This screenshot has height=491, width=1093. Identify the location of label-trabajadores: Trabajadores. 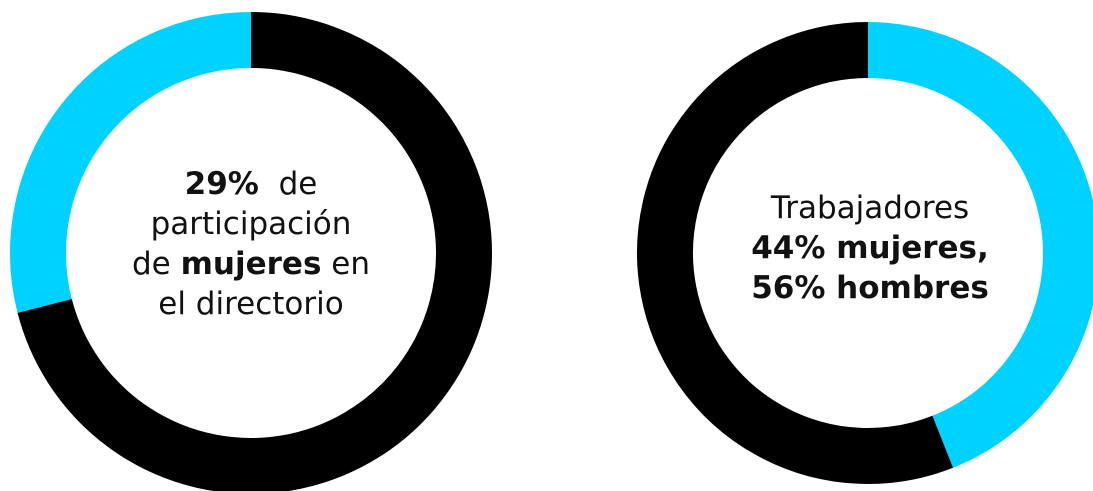
(870, 208).